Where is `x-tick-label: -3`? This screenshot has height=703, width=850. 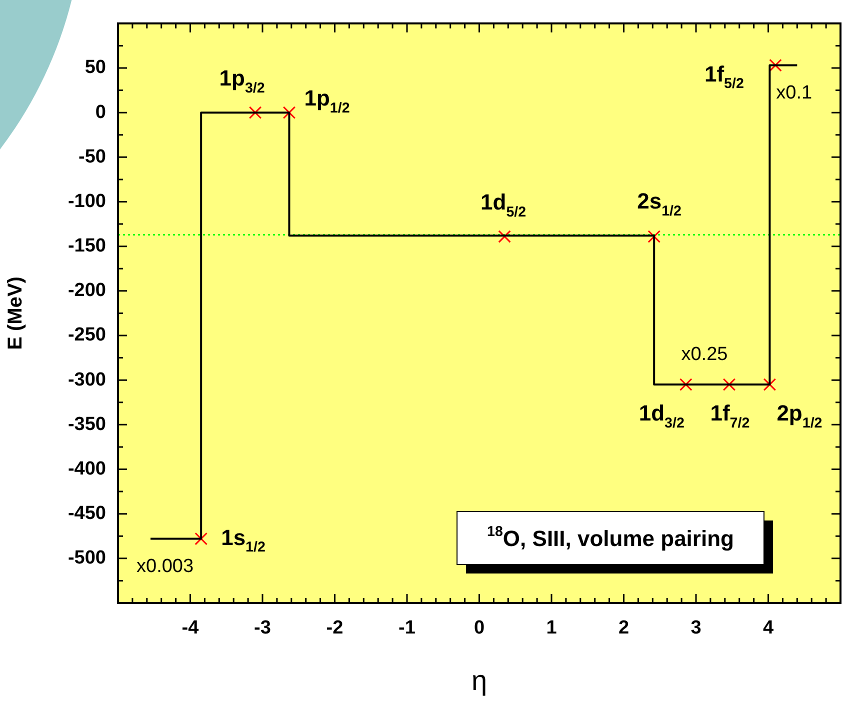 x-tick-label: -3 is located at coordinates (262, 628).